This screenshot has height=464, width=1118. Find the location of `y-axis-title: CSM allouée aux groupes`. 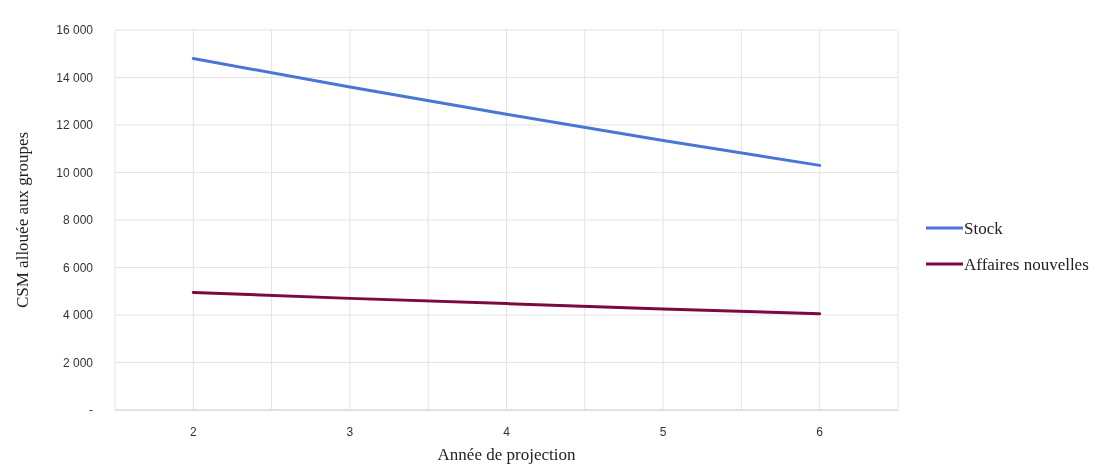

y-axis-title: CSM allouée aux groupes is located at coordinates (22, 220).